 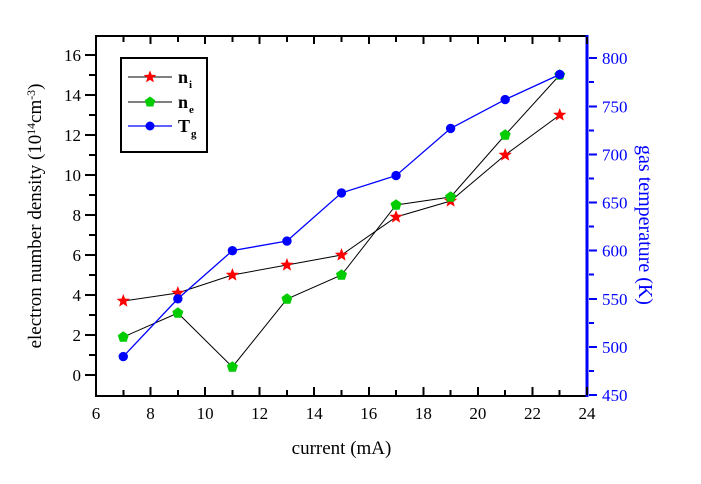 What do you see at coordinates (31, 128) in the screenshot?
I see `y-left-title-superscript: 14` at bounding box center [31, 128].